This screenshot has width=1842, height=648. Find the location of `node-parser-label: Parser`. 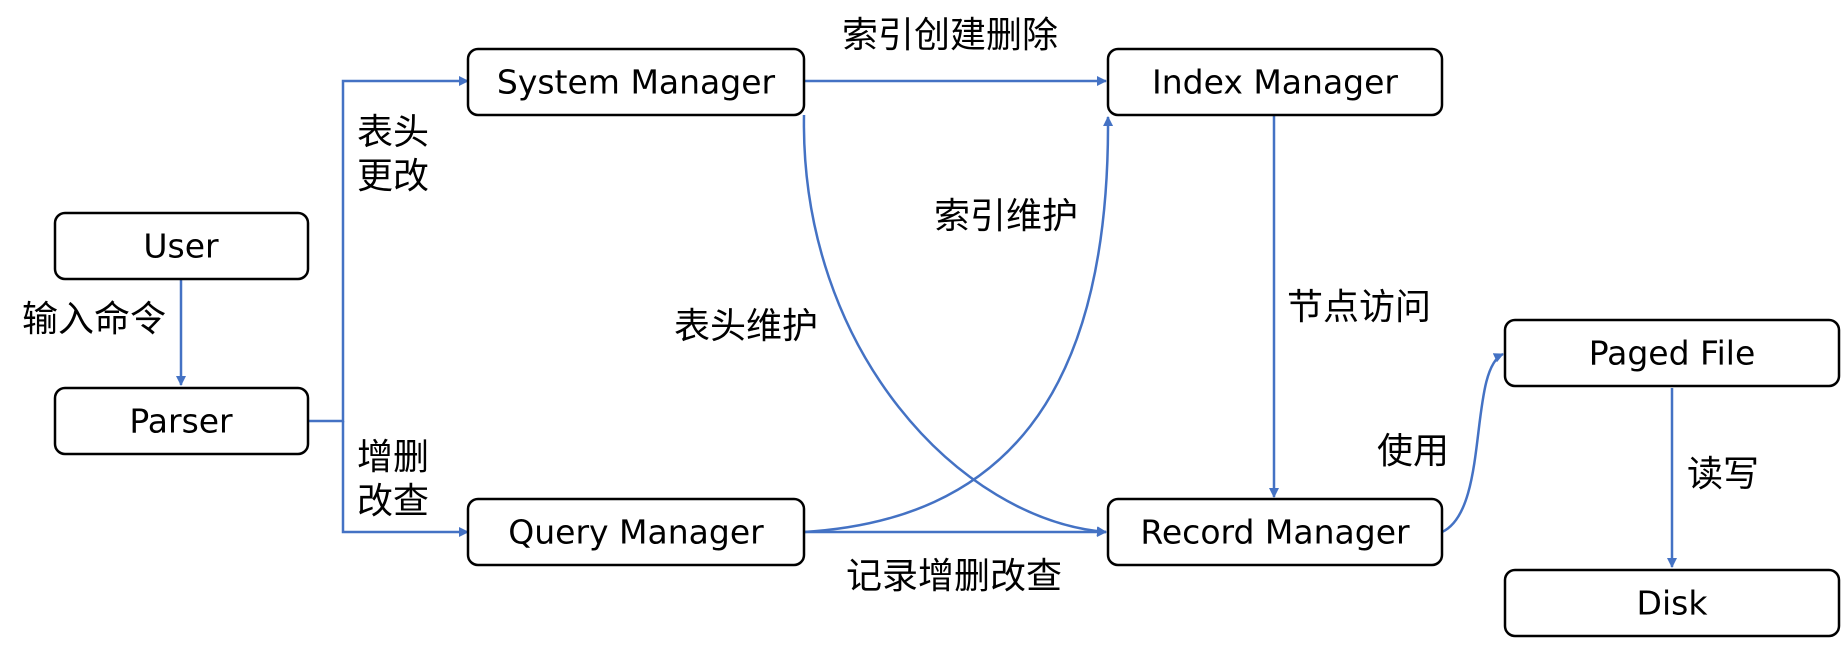

node-parser-label: Parser is located at coordinates (181, 421).